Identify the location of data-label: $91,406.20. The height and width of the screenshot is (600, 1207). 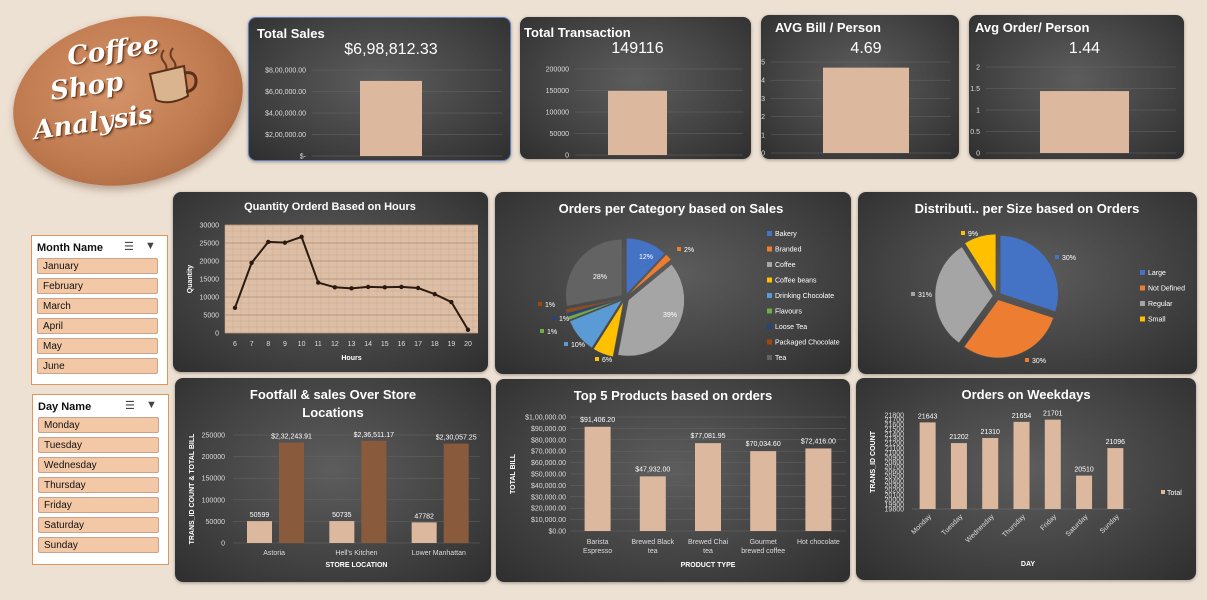
(597, 420).